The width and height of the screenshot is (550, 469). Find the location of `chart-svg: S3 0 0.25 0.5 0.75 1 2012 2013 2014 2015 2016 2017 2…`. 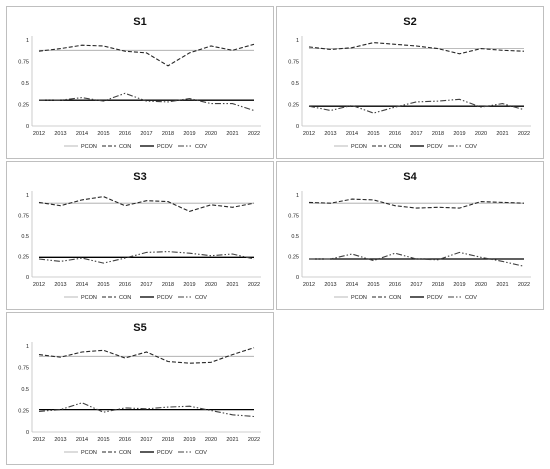

chart-svg: S3 0 0.25 0.5 0.75 1 2012 2013 2014 2015 2016 2017 2… is located at coordinates (139, 236).